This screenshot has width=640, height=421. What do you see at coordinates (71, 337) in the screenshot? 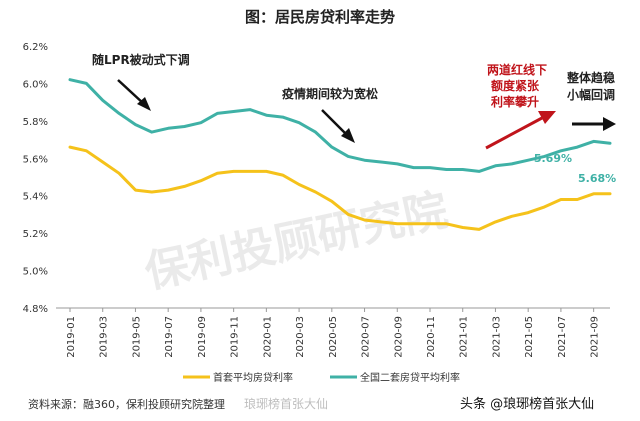
I see `x-tick-label: 2019-01` at bounding box center [71, 337].